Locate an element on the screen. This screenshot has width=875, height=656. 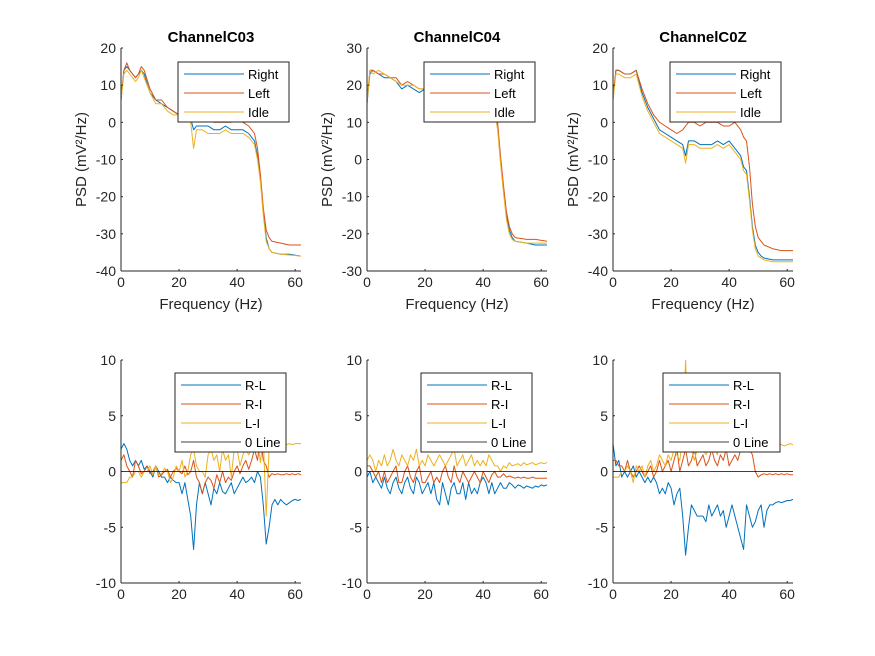
chart-title: ChannelC0Z is located at coordinates (703, 37).